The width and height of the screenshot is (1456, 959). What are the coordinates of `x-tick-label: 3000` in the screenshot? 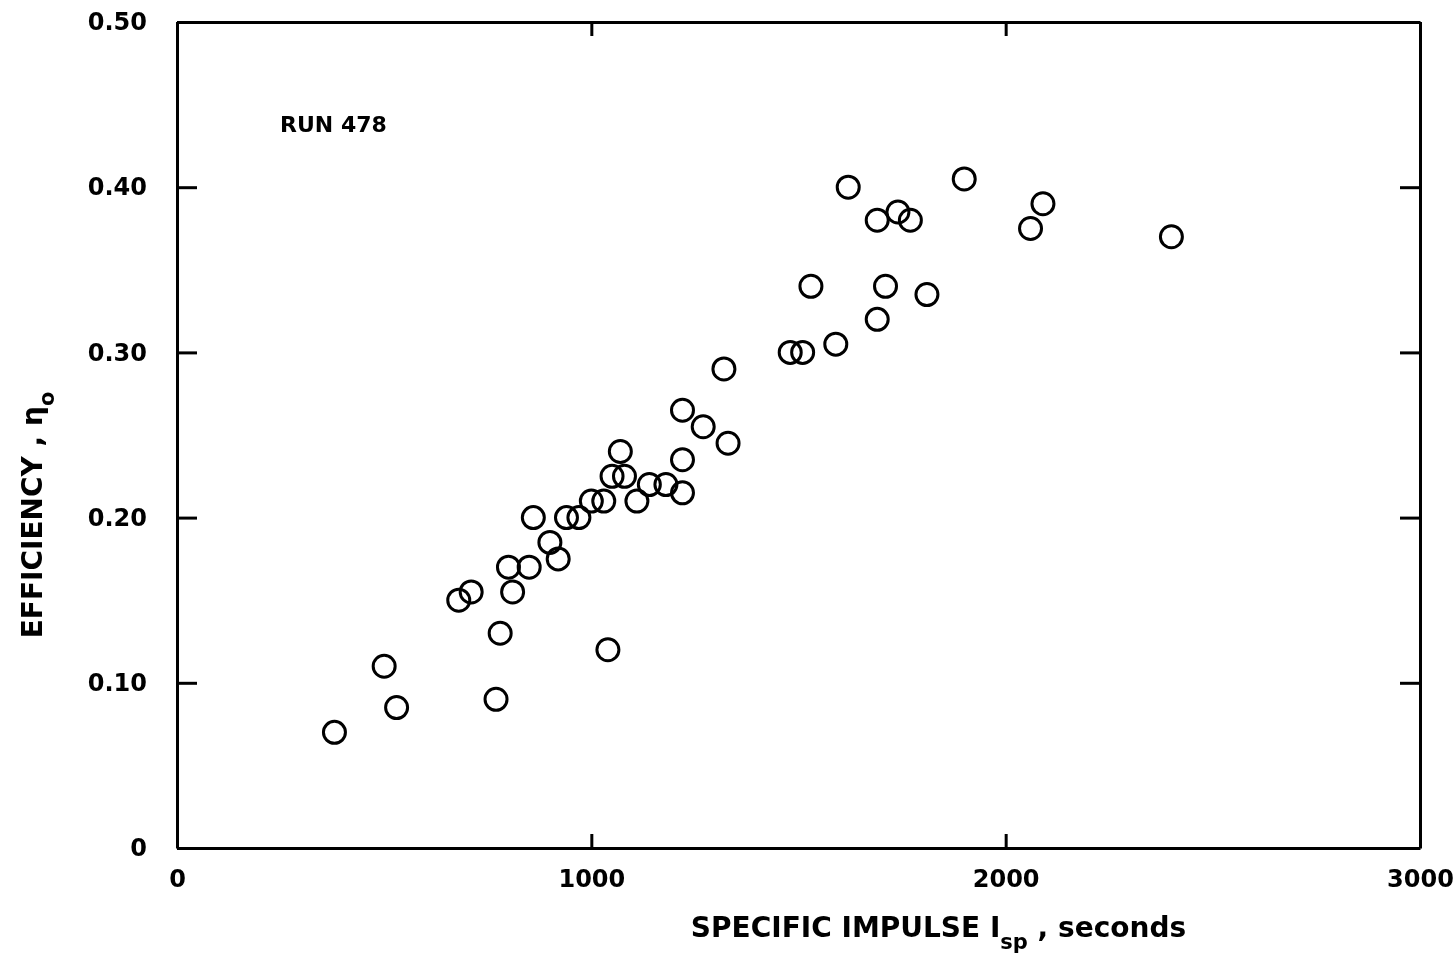 It's located at (1420, 879).